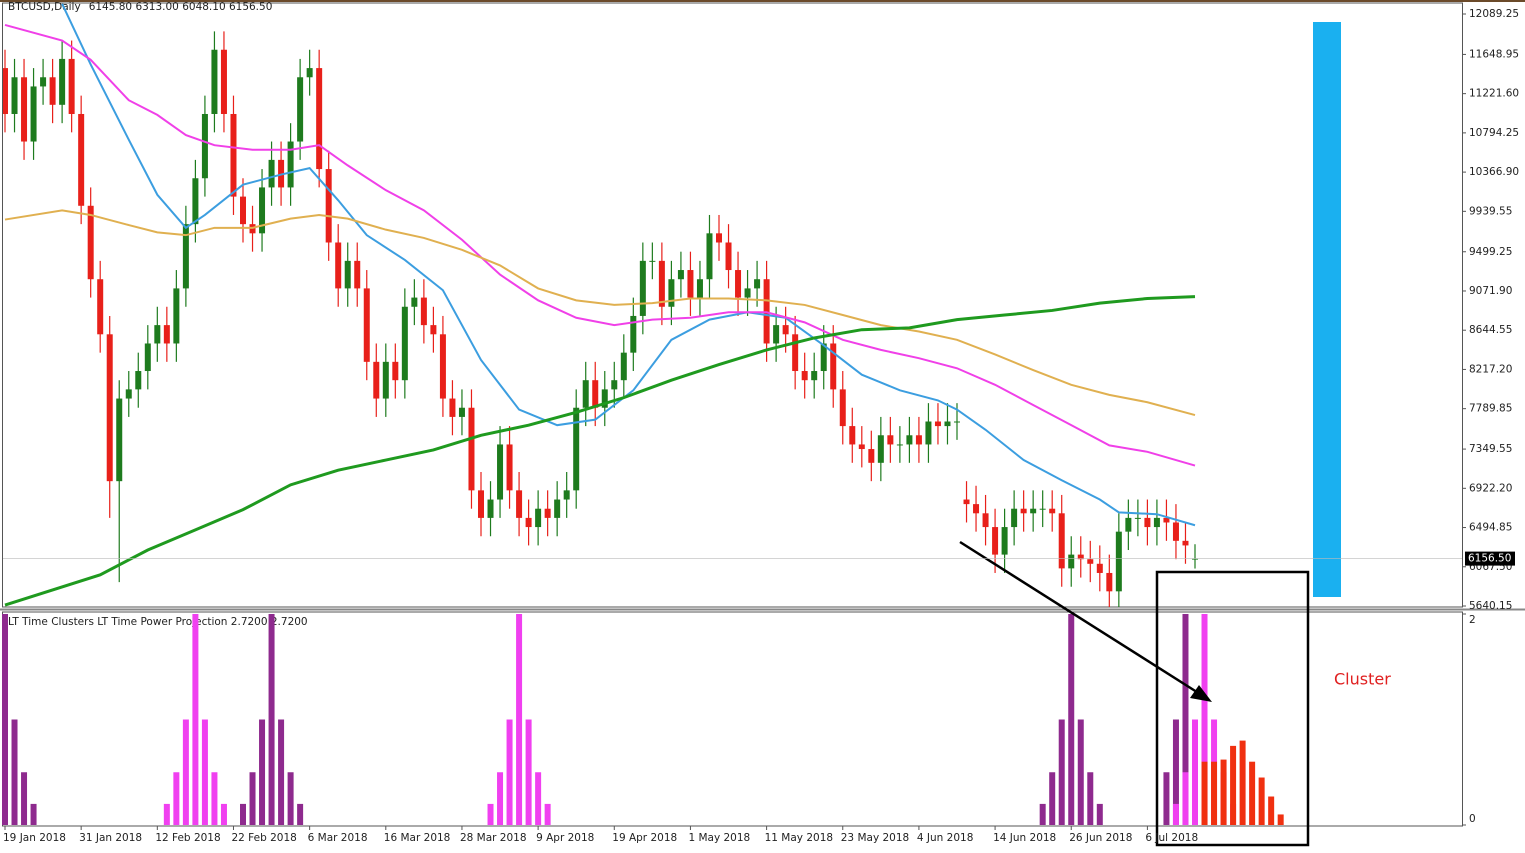 The image size is (1525, 853). Describe the element at coordinates (1080, 618) in the screenshot. I see `arrow` at that location.